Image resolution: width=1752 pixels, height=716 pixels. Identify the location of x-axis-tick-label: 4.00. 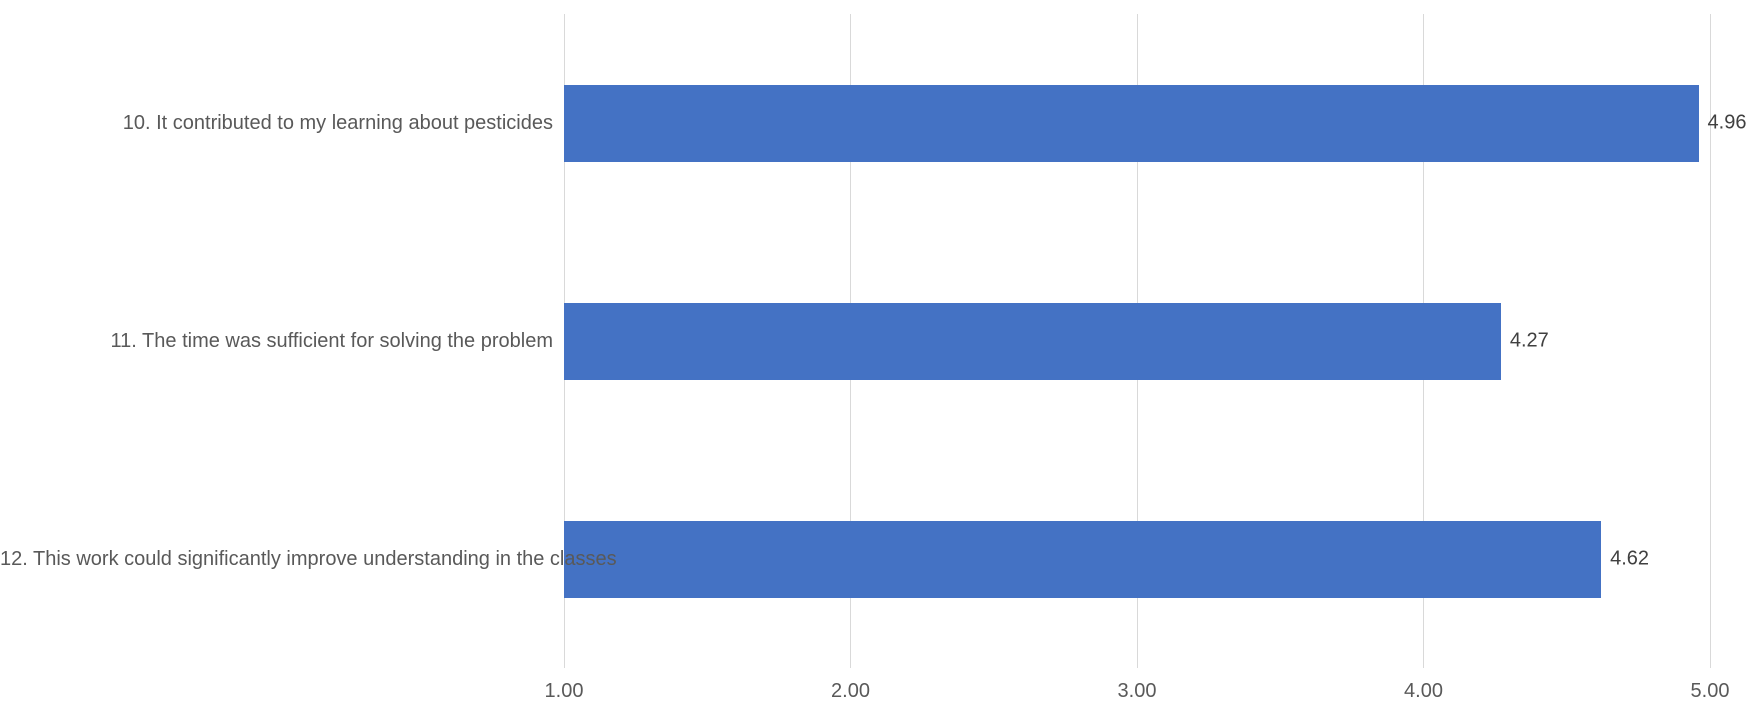
(1423, 691).